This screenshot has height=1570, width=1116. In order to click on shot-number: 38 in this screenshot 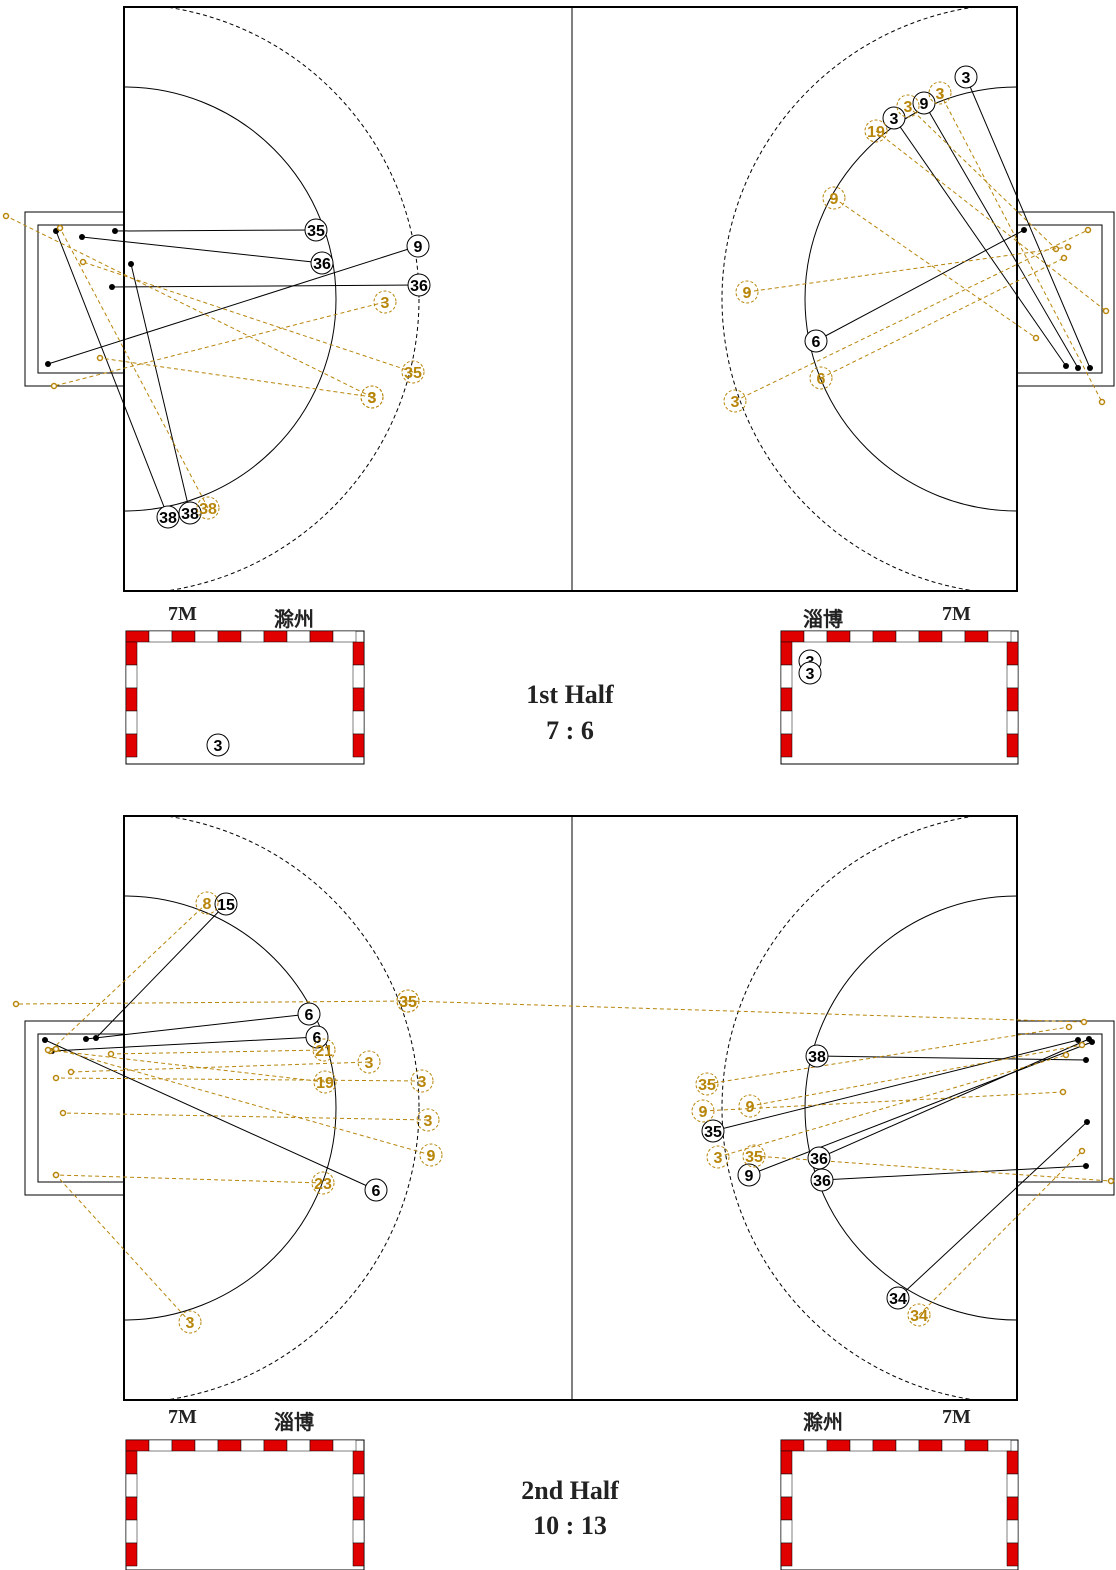, I will do `click(208, 509)`.